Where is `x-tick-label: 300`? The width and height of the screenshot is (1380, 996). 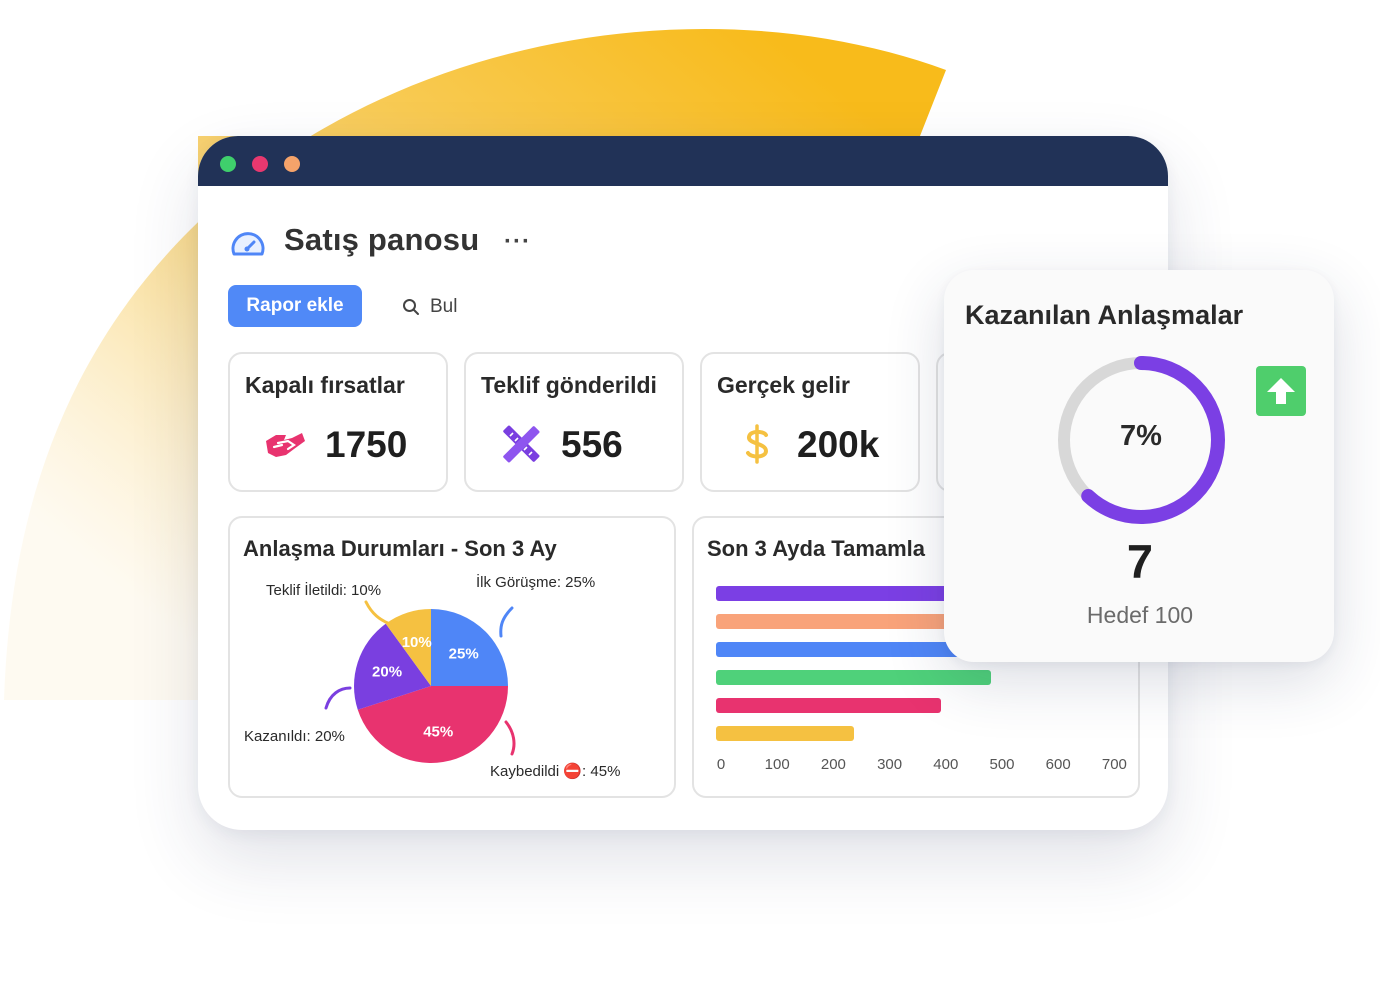
x-tick-label: 300 is located at coordinates (890, 764).